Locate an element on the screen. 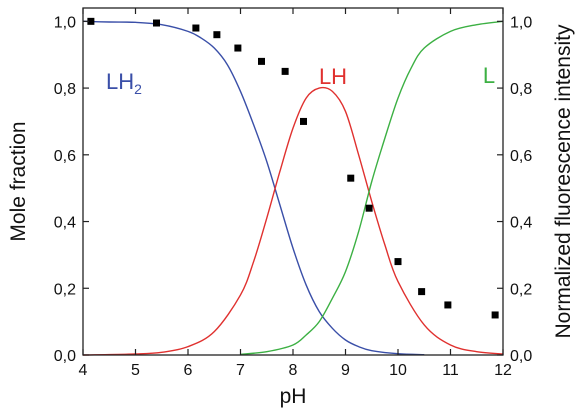 This screenshot has width=578, height=411. x-axis-title: pH is located at coordinates (293, 396).